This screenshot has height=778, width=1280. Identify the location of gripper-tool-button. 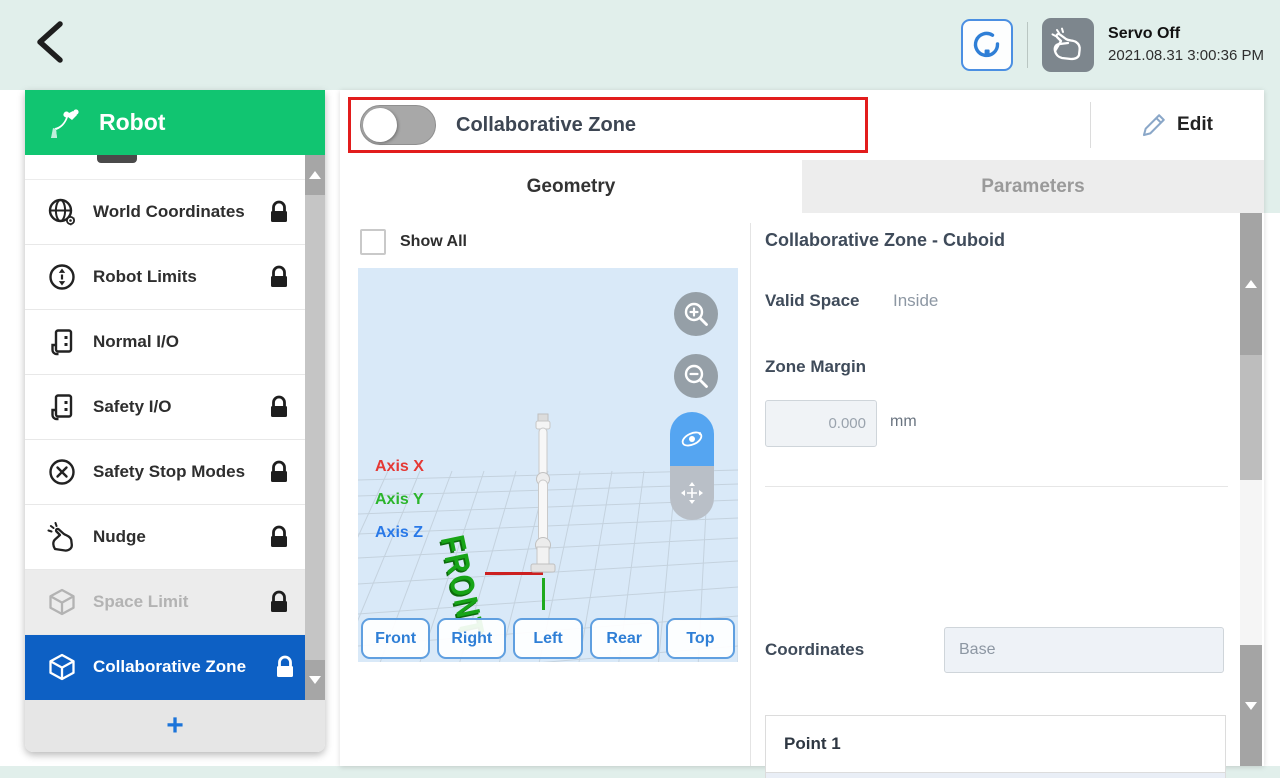
(987, 45).